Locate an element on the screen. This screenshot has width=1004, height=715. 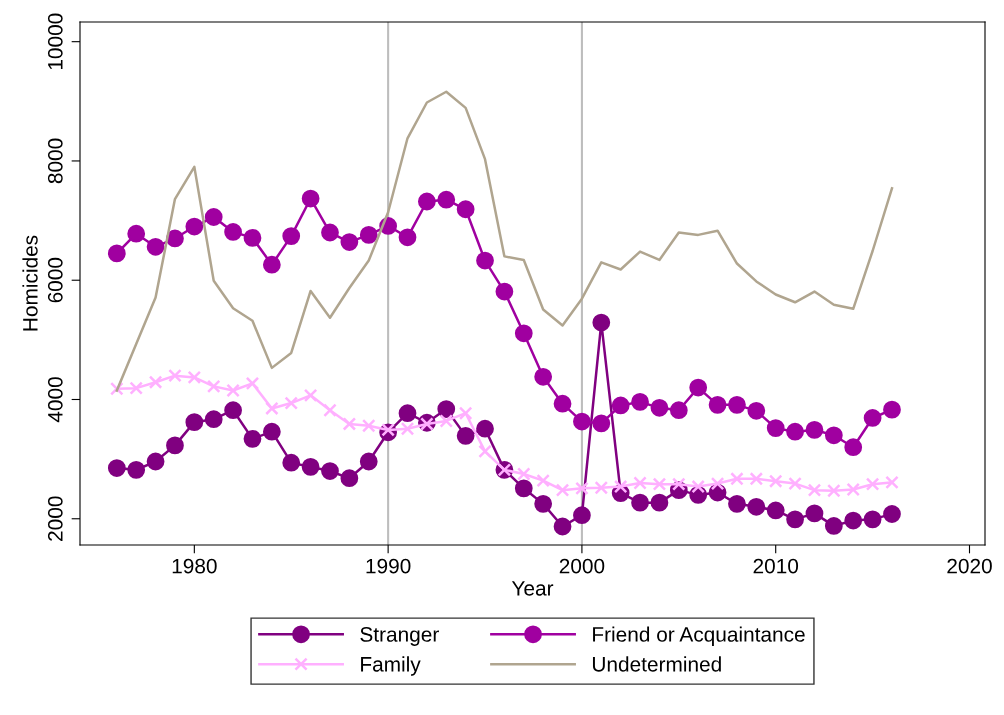
y-tick-label: 4000 is located at coordinates (55, 400).